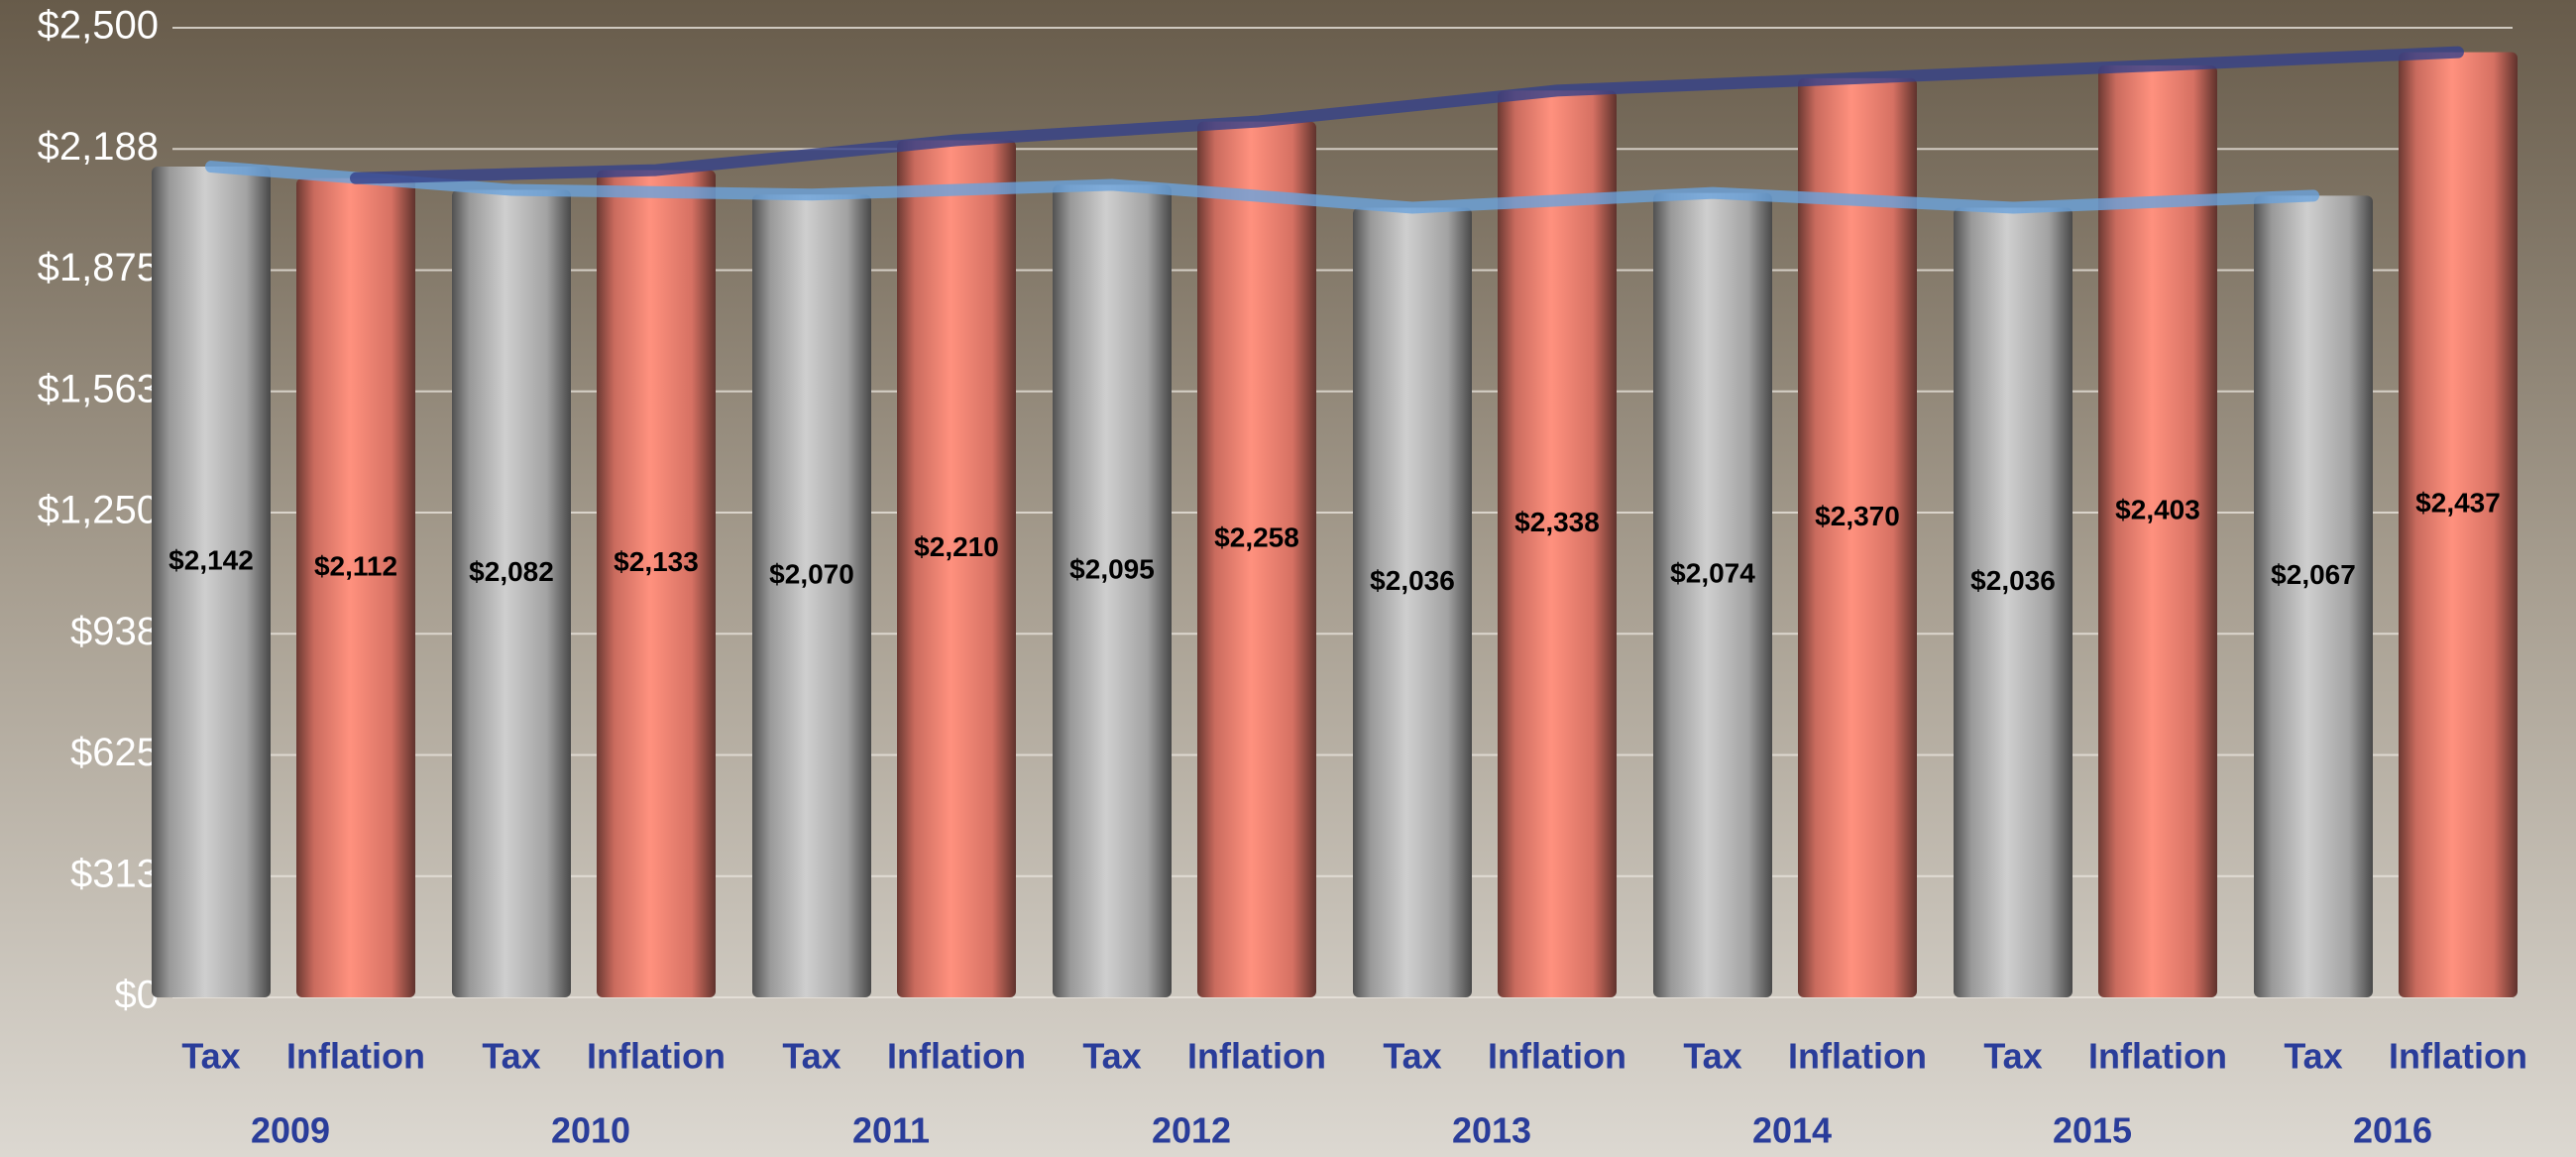  What do you see at coordinates (2313, 575) in the screenshot?
I see `data-label: $2,067` at bounding box center [2313, 575].